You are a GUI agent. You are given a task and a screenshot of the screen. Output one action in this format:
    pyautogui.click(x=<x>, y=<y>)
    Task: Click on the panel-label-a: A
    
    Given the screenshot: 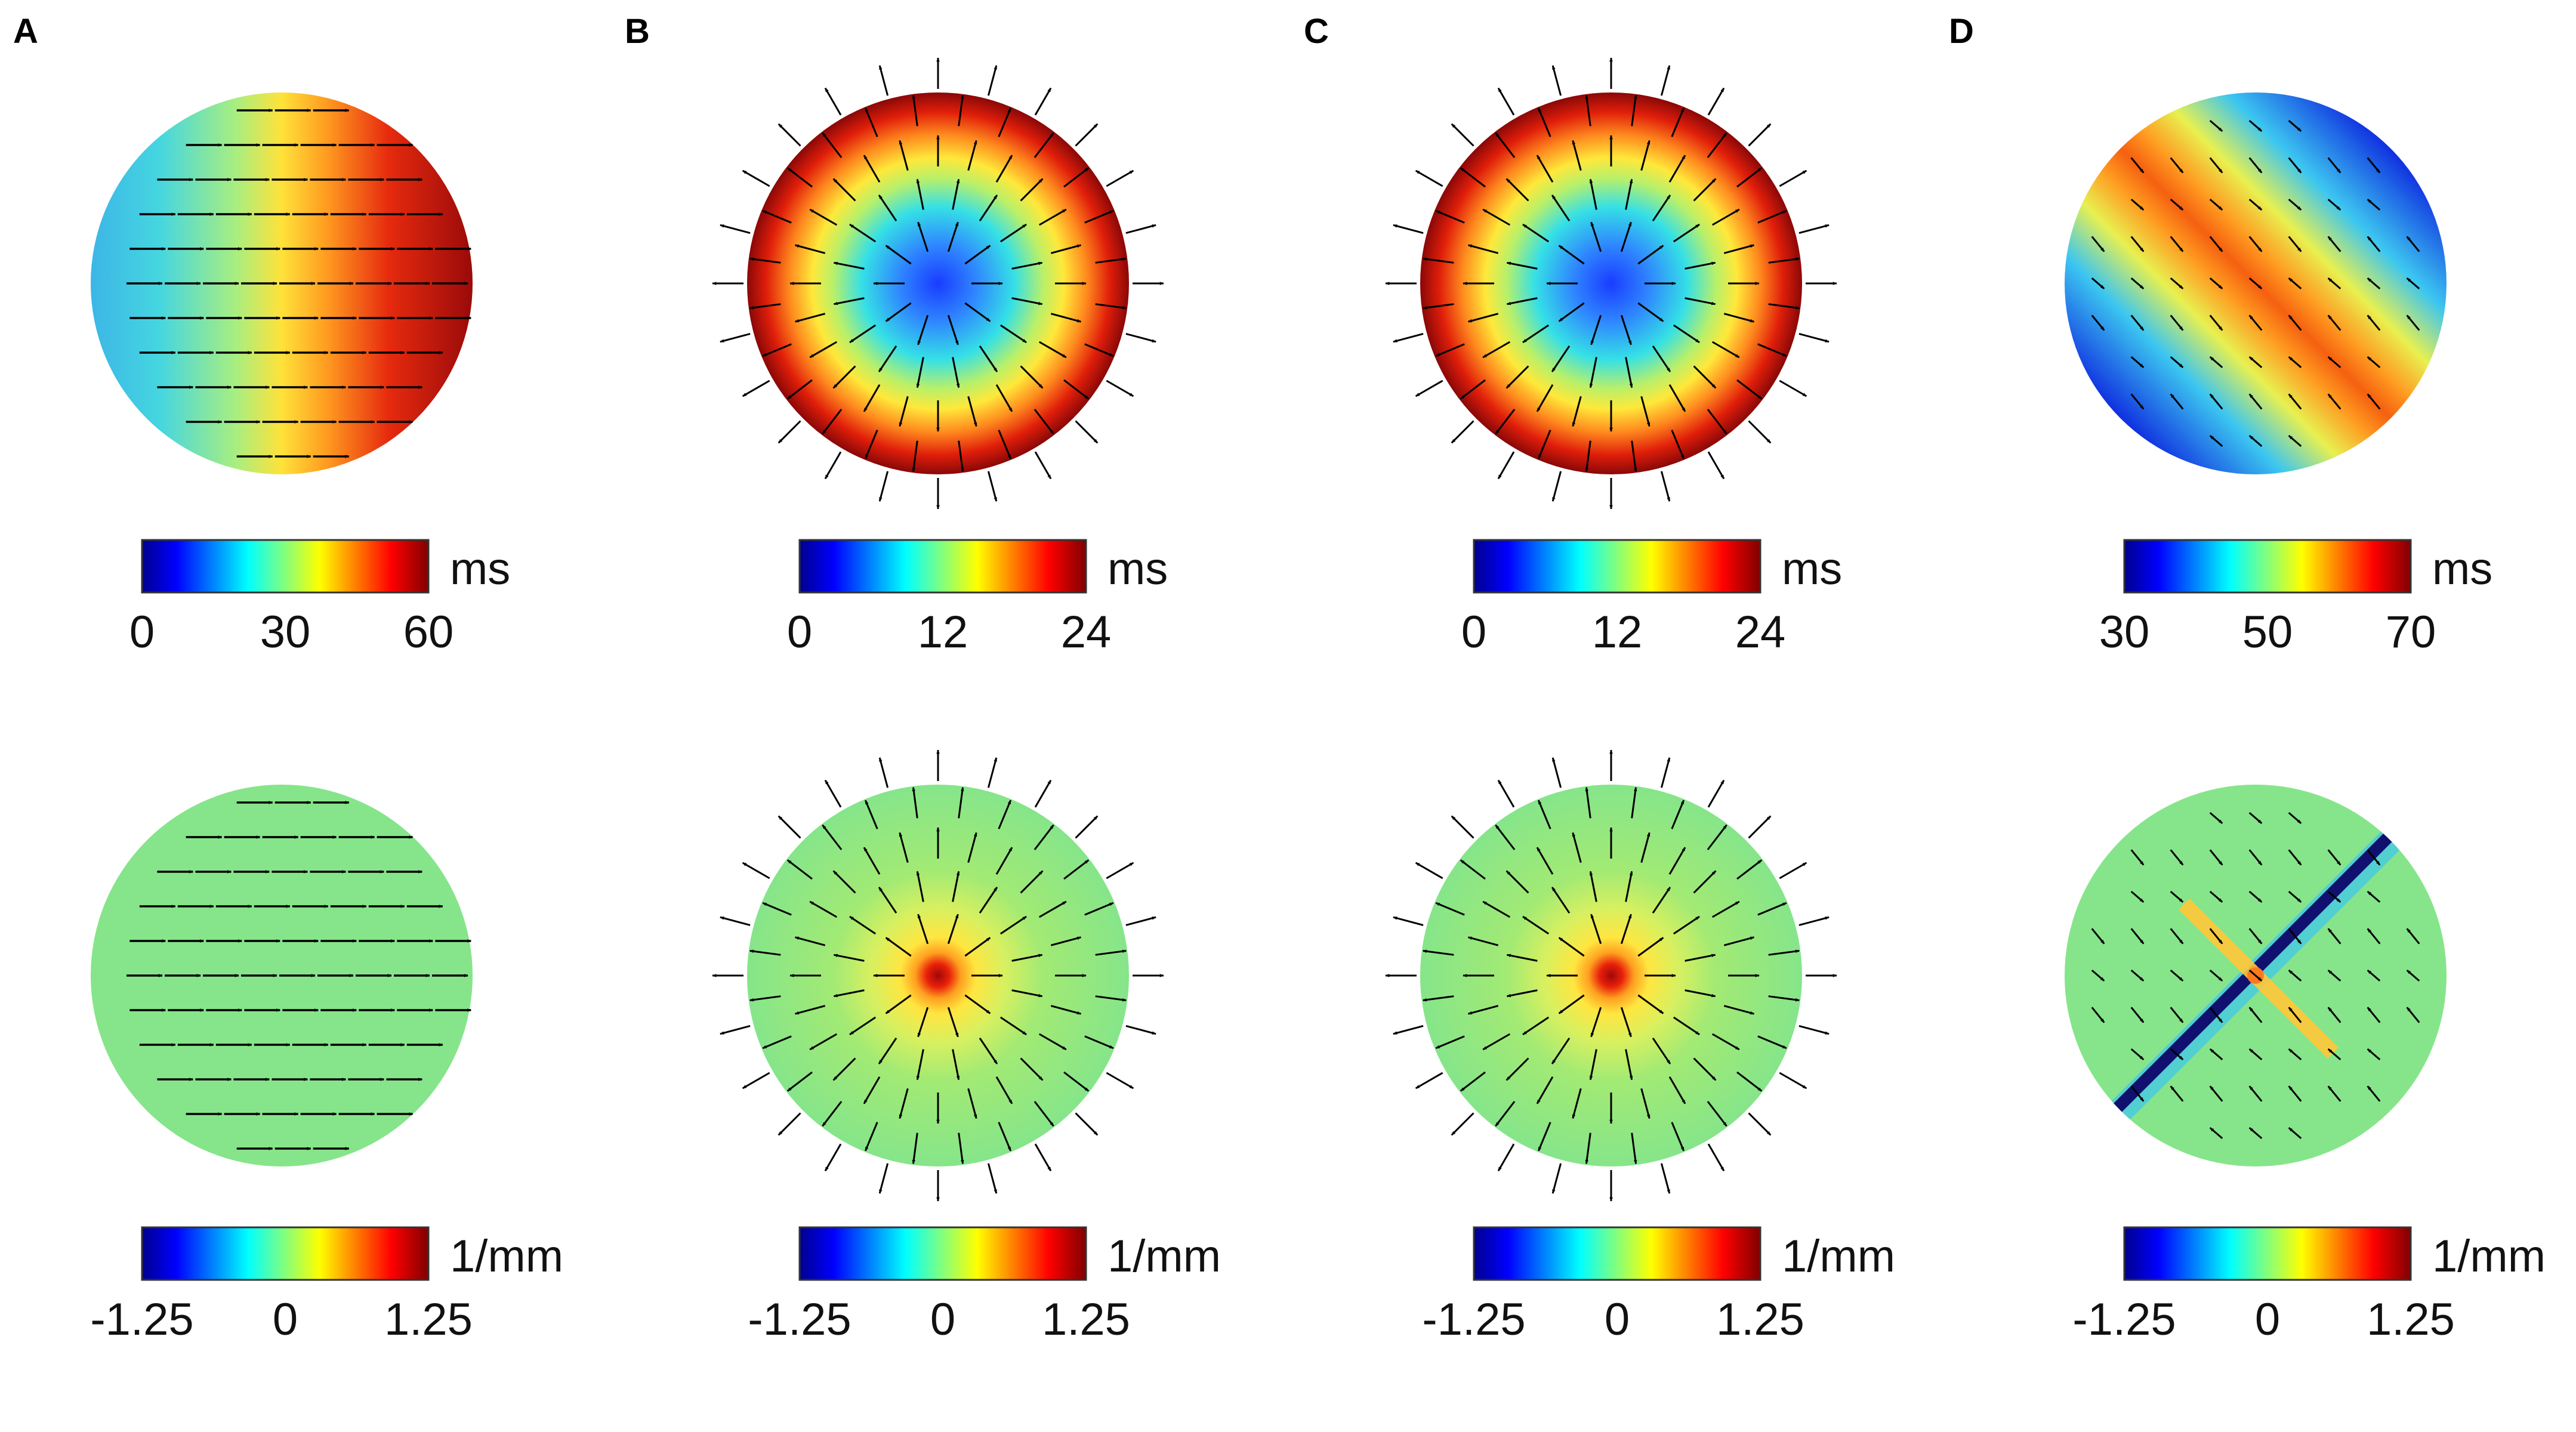 What is the action you would take?
    pyautogui.click(x=25, y=32)
    